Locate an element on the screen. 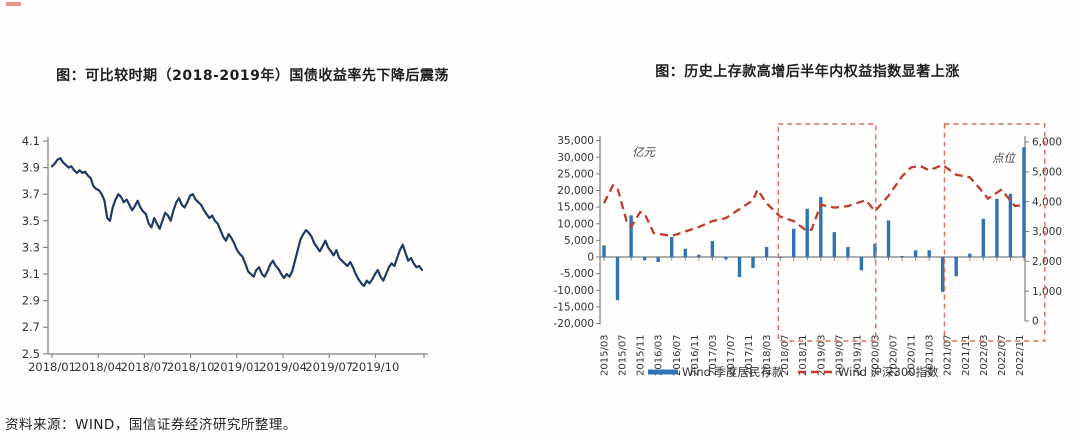 The width and height of the screenshot is (1080, 439). deposit-bars is located at coordinates (814, 224).